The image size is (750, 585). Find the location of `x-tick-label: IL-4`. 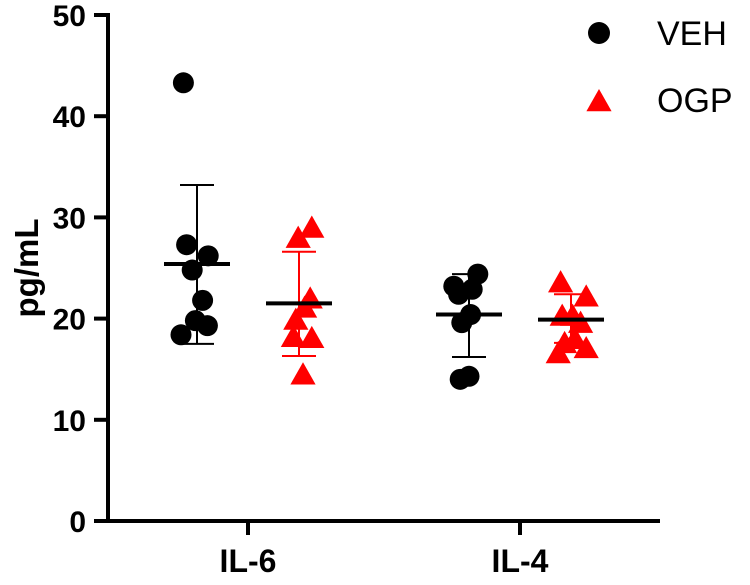

x-tick-label: IL-4 is located at coordinates (520, 561).